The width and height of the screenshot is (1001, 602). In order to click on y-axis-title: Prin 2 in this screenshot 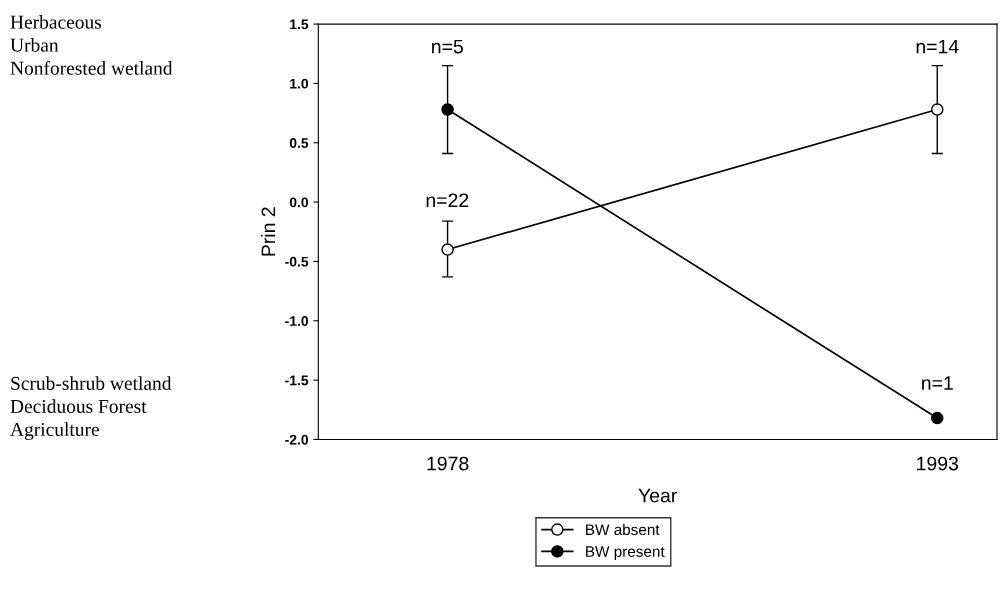, I will do `click(268, 231)`.